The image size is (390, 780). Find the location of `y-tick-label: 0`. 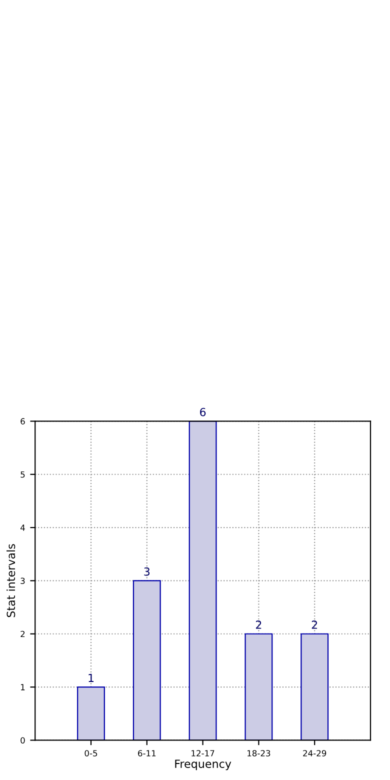

y-tick-label: 0 is located at coordinates (22, 740).